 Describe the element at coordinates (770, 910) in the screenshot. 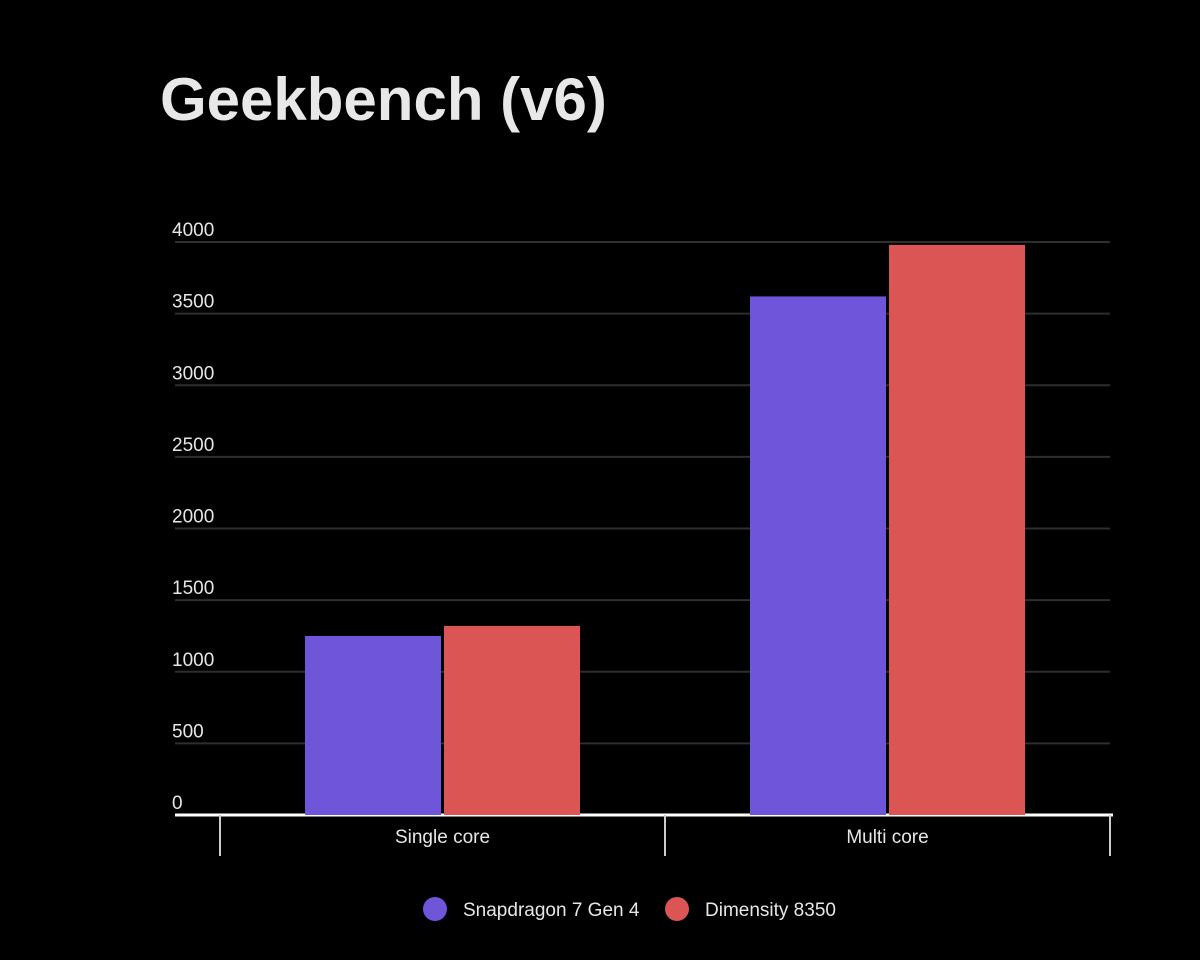

I see `legend-label: Dimensity 8350` at that location.